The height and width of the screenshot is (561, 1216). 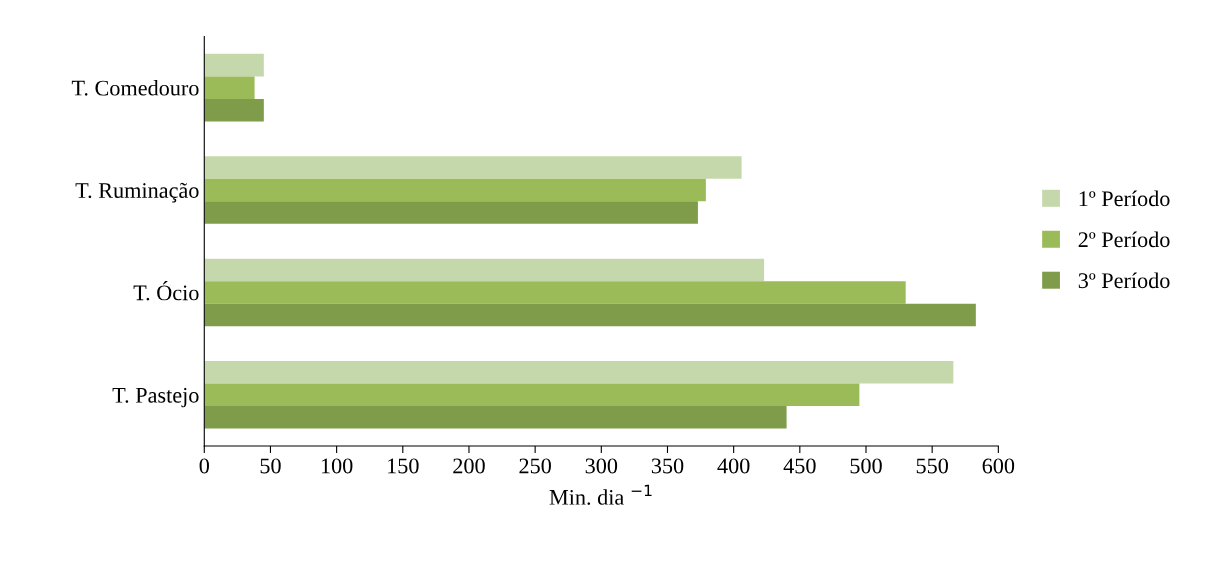 What do you see at coordinates (403, 466) in the screenshot?
I see `x-tick-label: 150` at bounding box center [403, 466].